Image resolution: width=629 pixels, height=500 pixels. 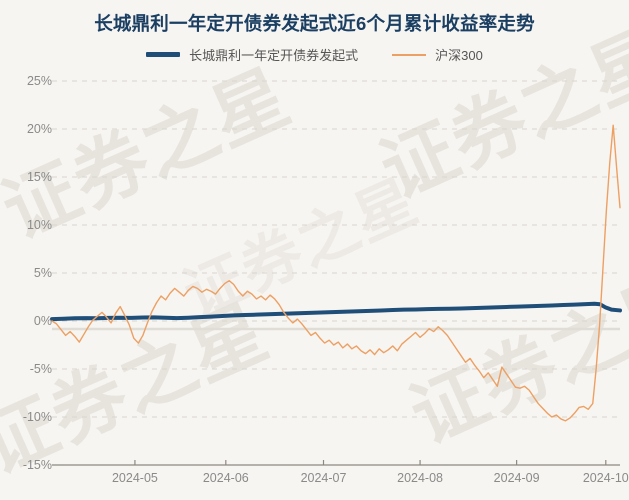 What do you see at coordinates (409, 54) in the screenshot?
I see `legend-swatch-index-icon` at bounding box center [409, 54].